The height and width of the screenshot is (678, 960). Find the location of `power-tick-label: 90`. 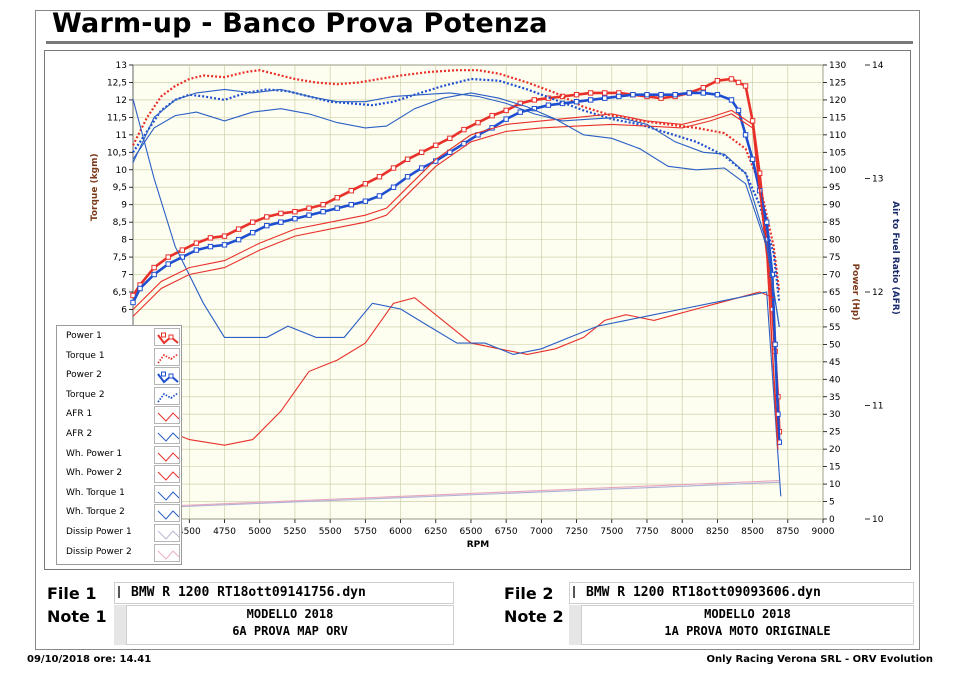

power-tick-label: 90 is located at coordinates (835, 206).